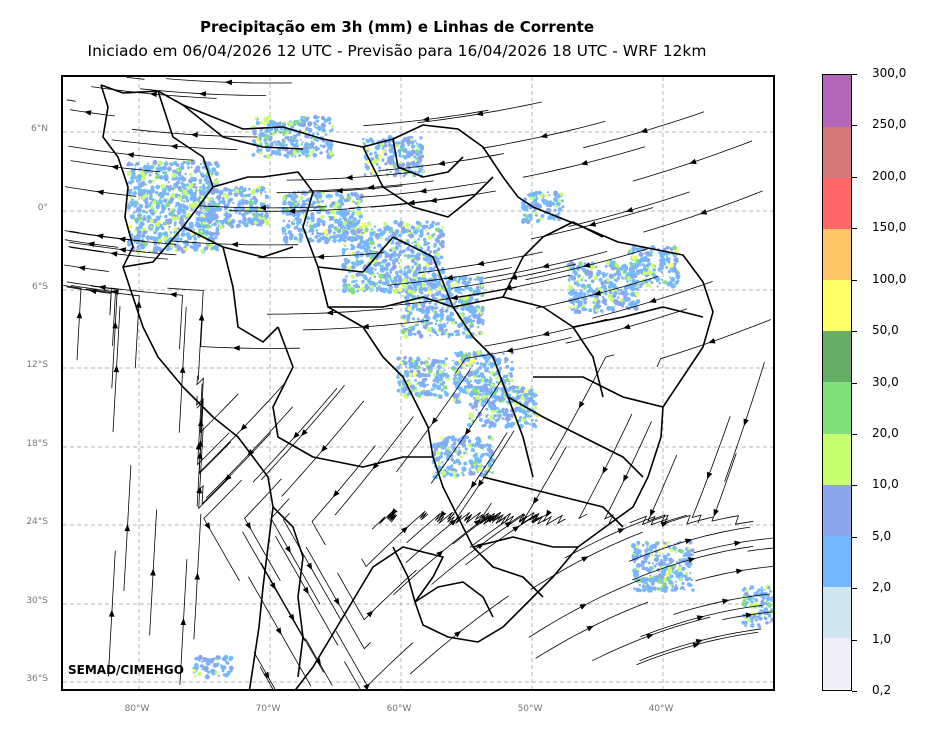 This screenshot has height=735, width=931. What do you see at coordinates (732, 489) in the screenshot?
I see `streamline` at bounding box center [732, 489].